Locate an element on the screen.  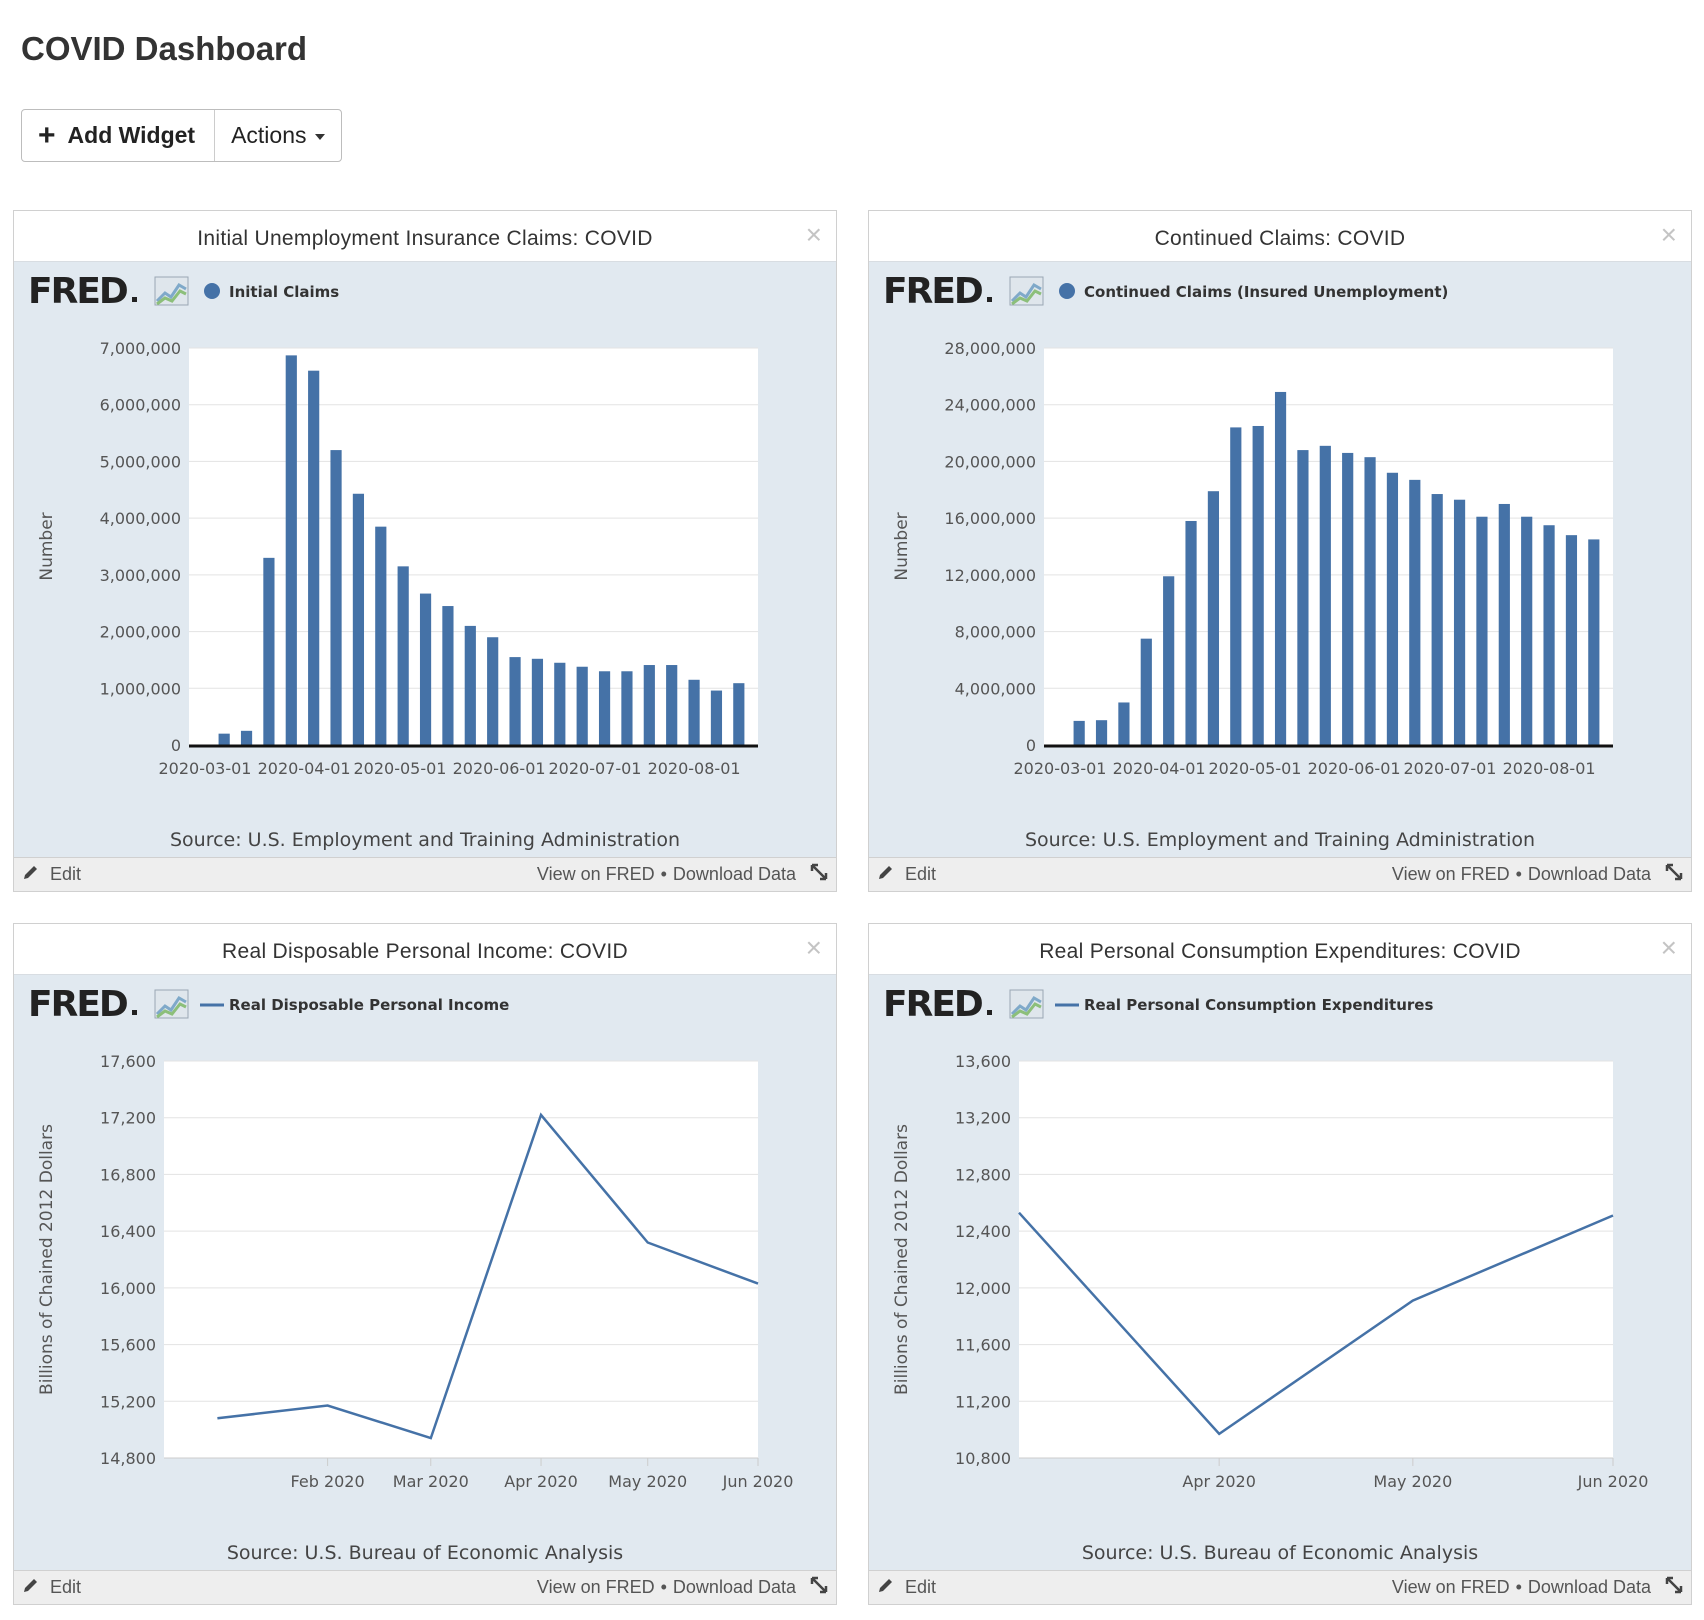
y-tick-label: 17,200 is located at coordinates (128, 1118).